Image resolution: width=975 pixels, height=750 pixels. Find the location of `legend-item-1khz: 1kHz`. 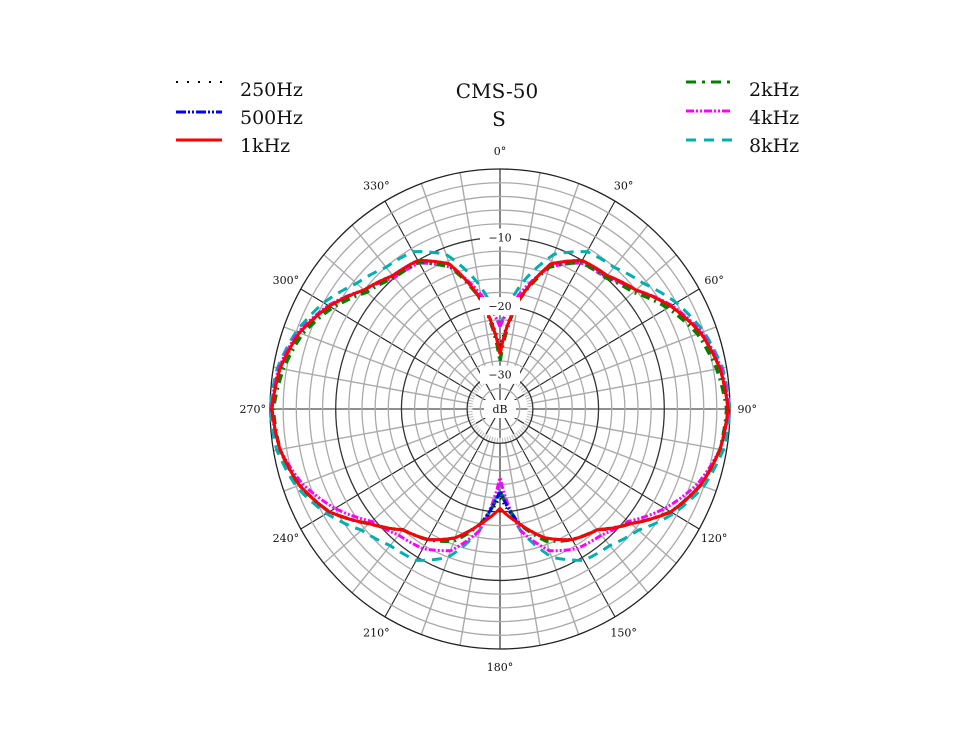

legend-item-1khz: 1kHz is located at coordinates (233, 146).